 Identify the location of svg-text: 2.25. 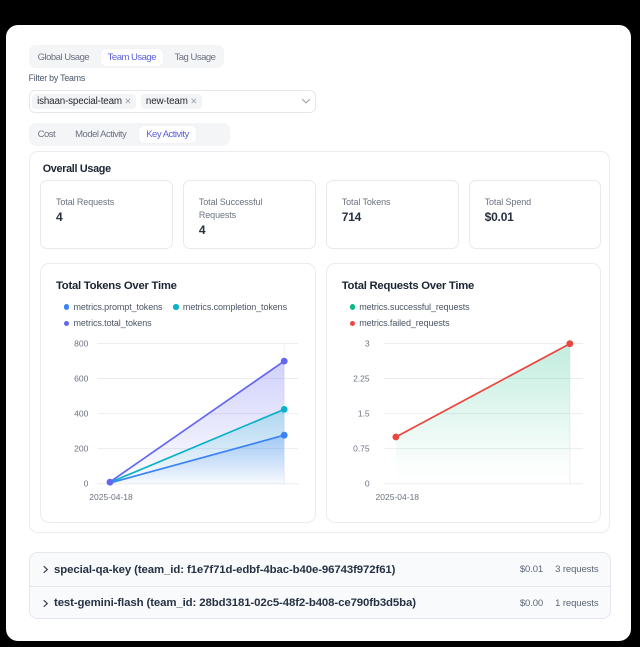
(361, 379).